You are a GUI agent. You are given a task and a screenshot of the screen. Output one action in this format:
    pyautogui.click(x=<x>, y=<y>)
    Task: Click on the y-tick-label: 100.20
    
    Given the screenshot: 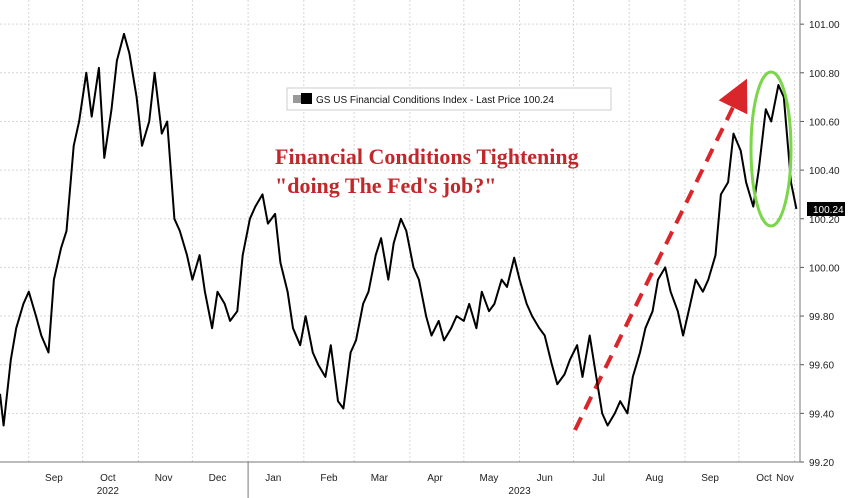 What is the action you would take?
    pyautogui.click(x=824, y=220)
    